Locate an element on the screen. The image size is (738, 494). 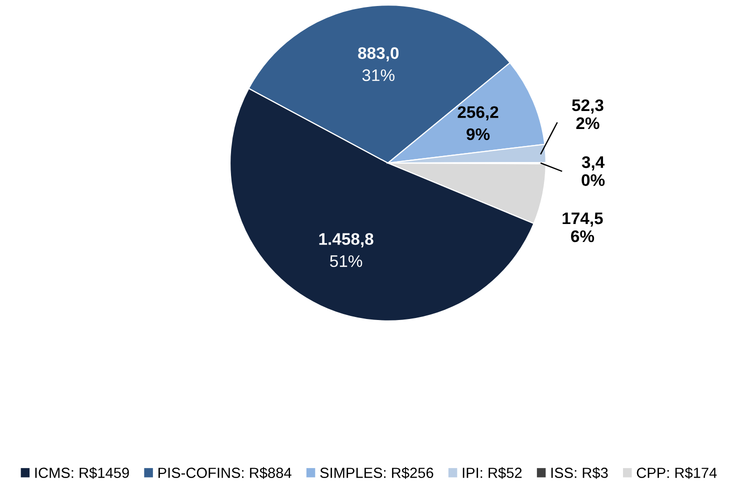
data-label: 883,0 31% is located at coordinates (378, 64).